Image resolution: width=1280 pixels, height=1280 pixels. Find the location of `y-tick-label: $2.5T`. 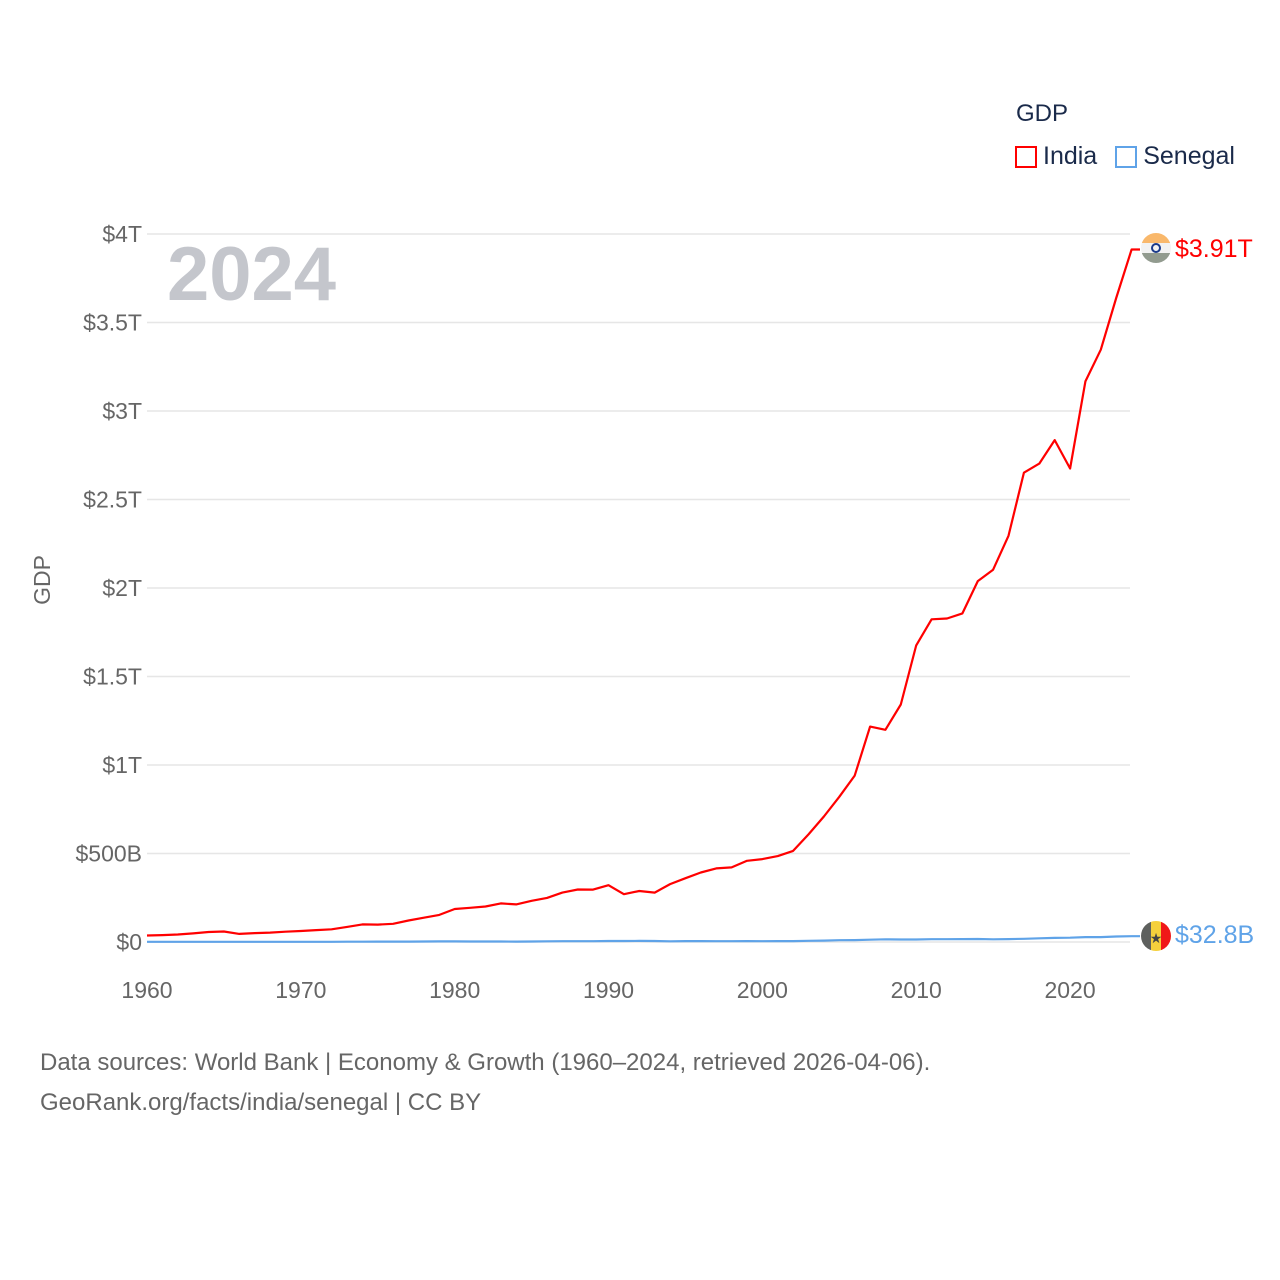

y-tick-label: $2.5T is located at coordinates (112, 500).